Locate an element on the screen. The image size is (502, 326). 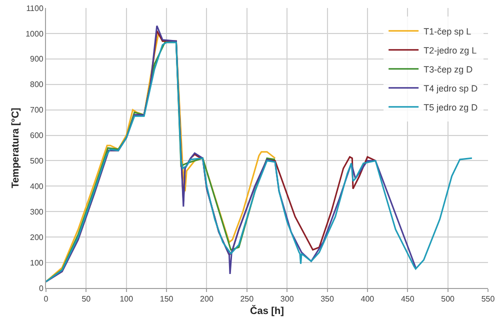
y-tick-label: 1100 is located at coordinates (35, 8).